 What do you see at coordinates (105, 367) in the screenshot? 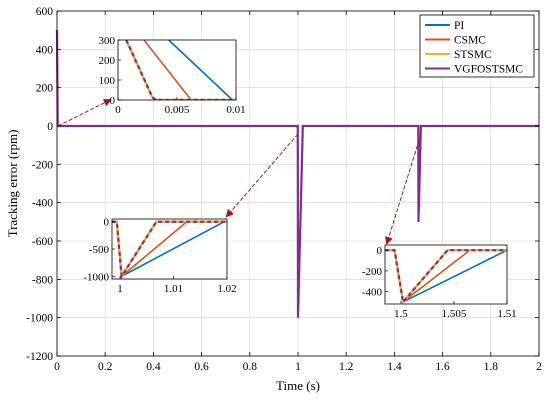
I see `x-tick-label-0p2: 0.2` at bounding box center [105, 367].